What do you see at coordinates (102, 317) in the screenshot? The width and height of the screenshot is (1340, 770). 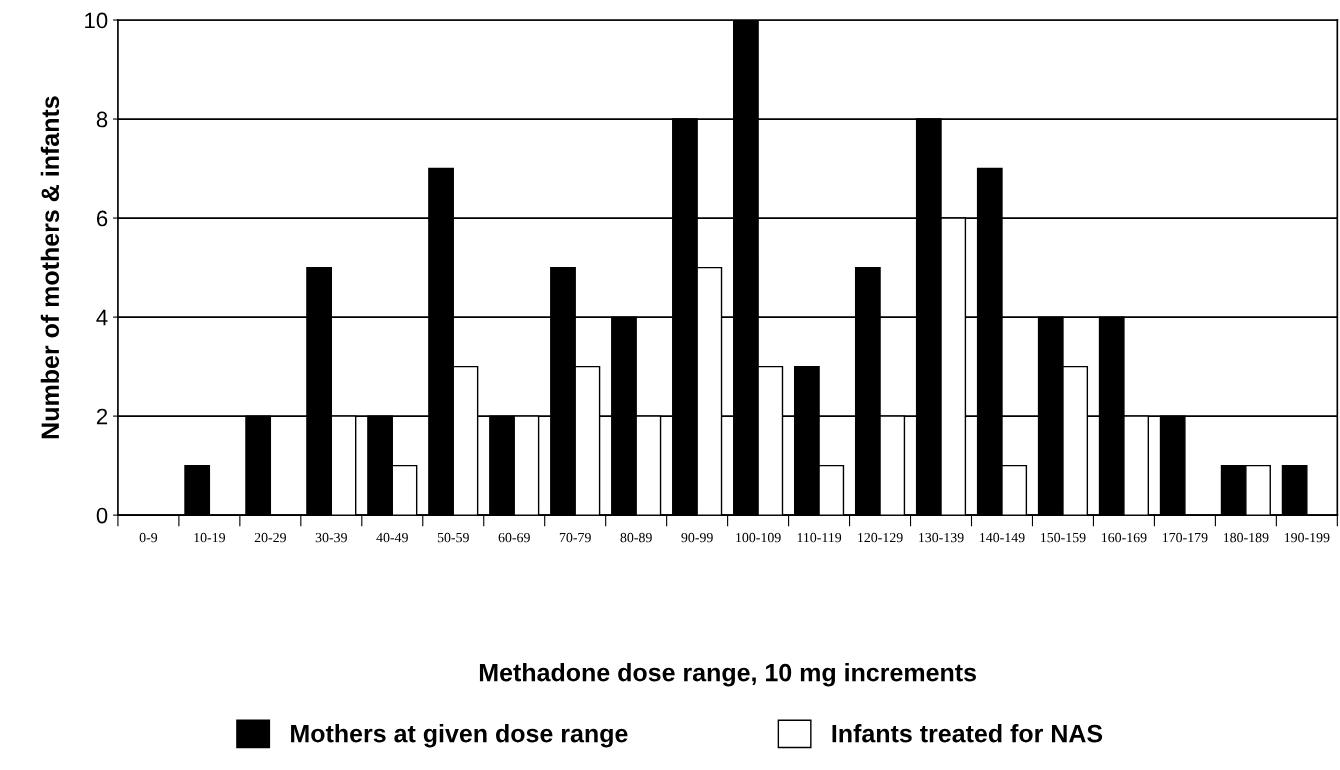 I see `y-tick-label: 4` at bounding box center [102, 317].